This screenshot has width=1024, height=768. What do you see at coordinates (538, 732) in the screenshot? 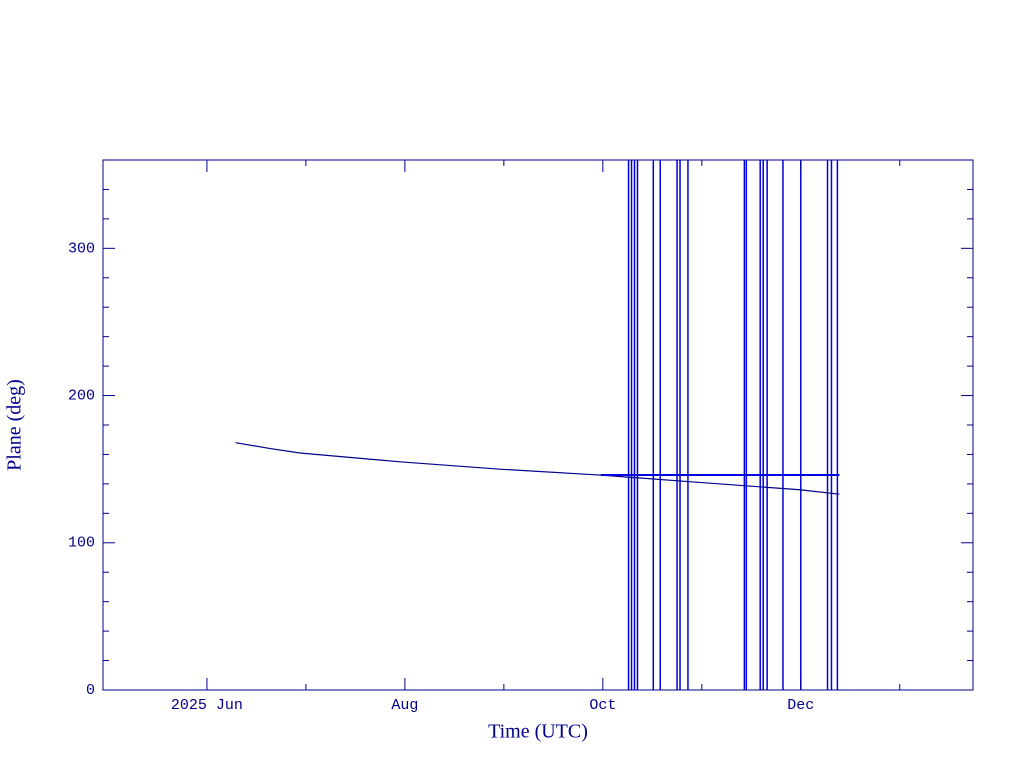
I see `x-axis-label: Time (UTC)` at bounding box center [538, 732].